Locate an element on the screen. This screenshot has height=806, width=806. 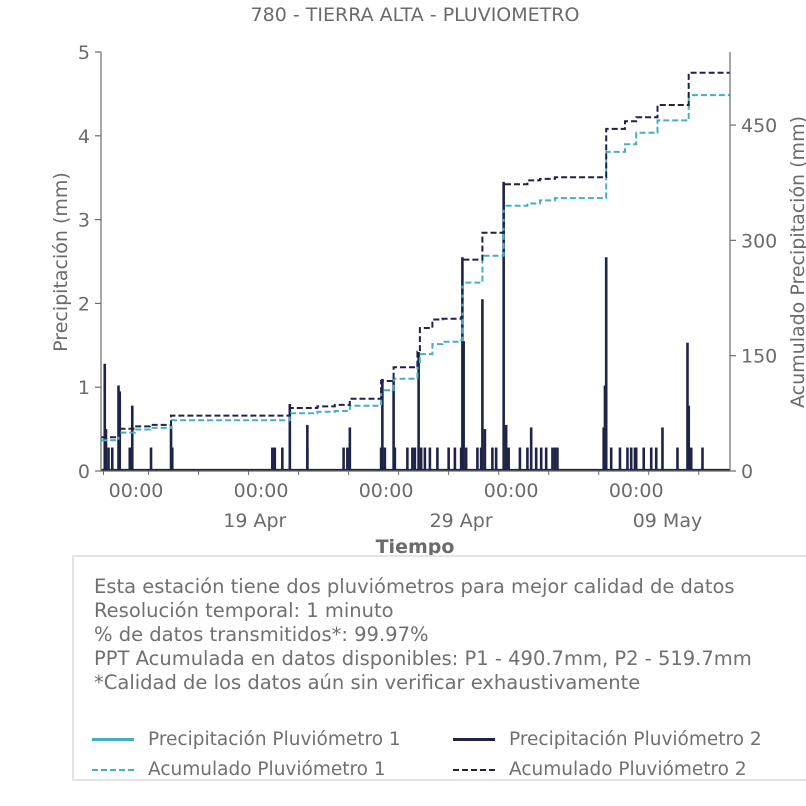
legend-label-p1-precip: Precipitación Pluviómetro 1 is located at coordinates (274, 739).